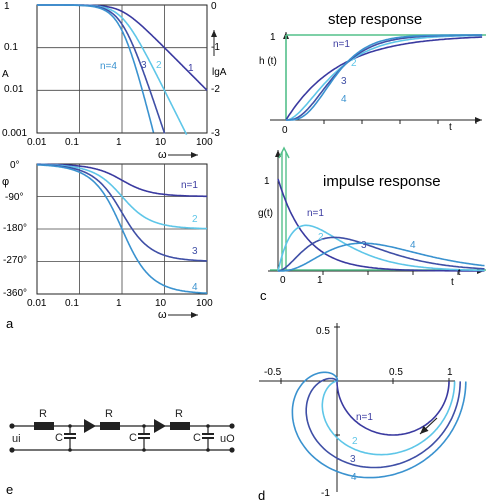 Image resolution: width=498 pixels, height=503 pixels. I want to click on amp-xtick-5: 100, so click(204, 142).